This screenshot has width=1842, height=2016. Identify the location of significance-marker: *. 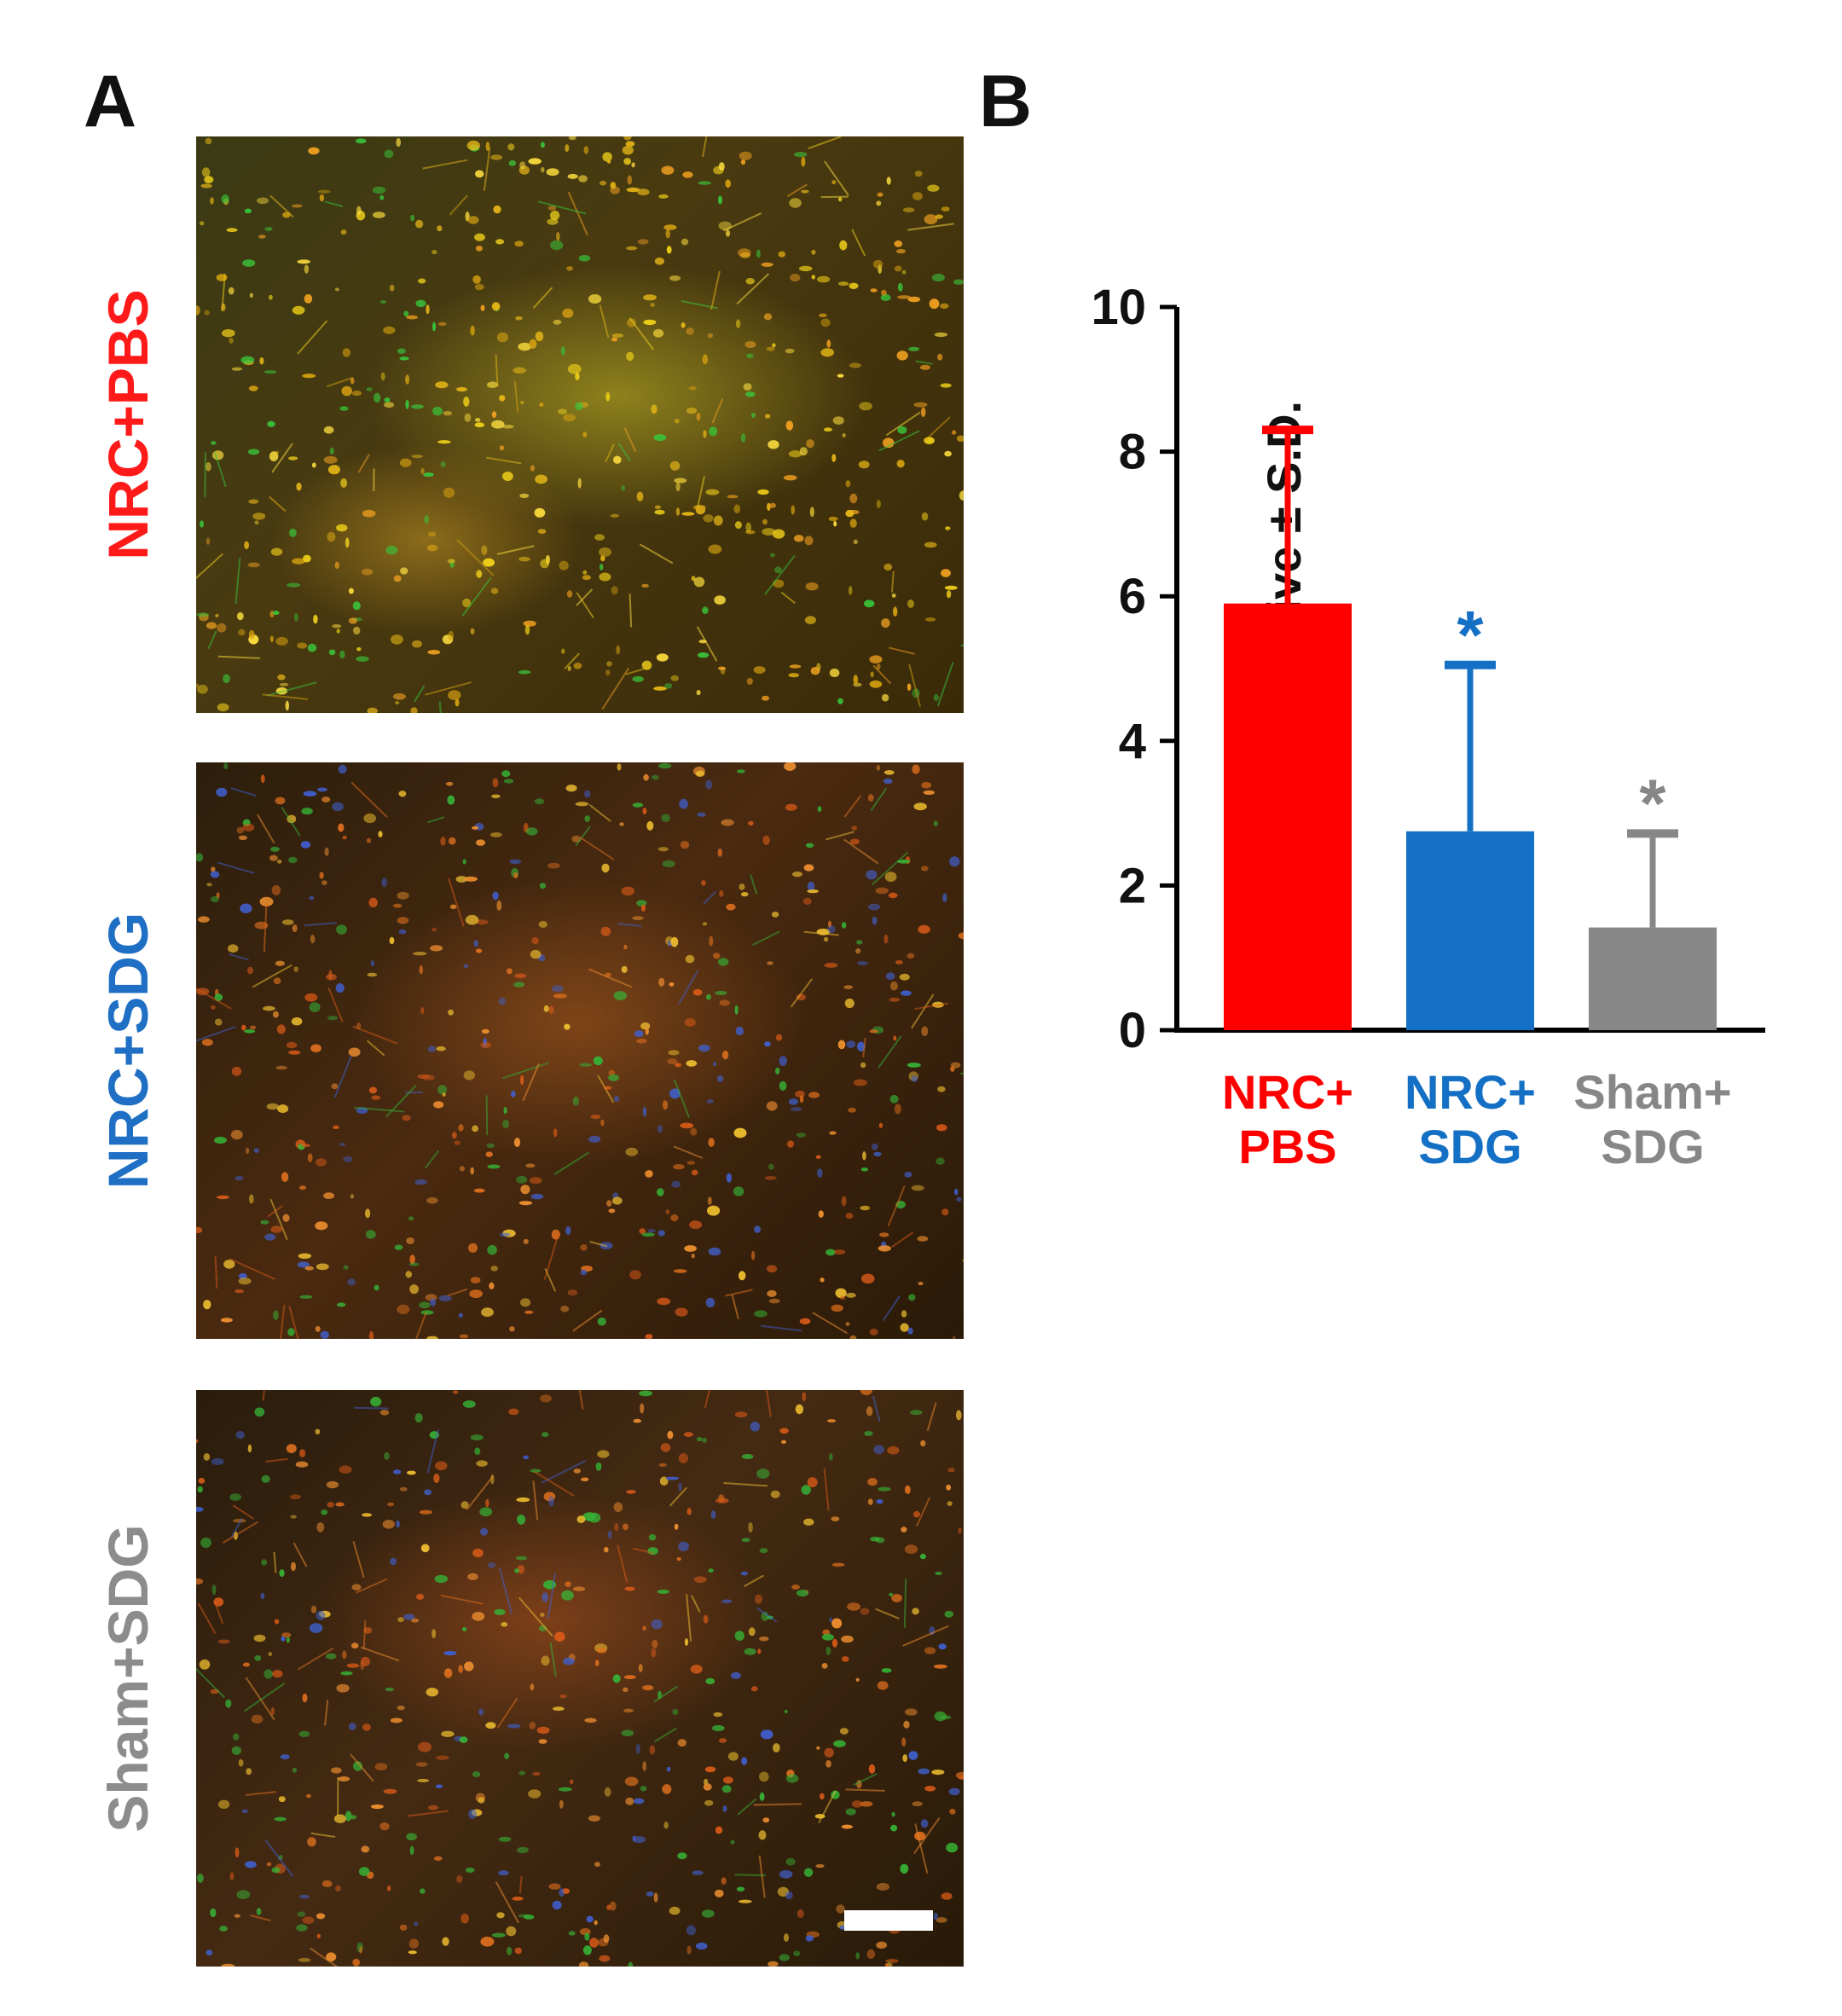
(1652, 803).